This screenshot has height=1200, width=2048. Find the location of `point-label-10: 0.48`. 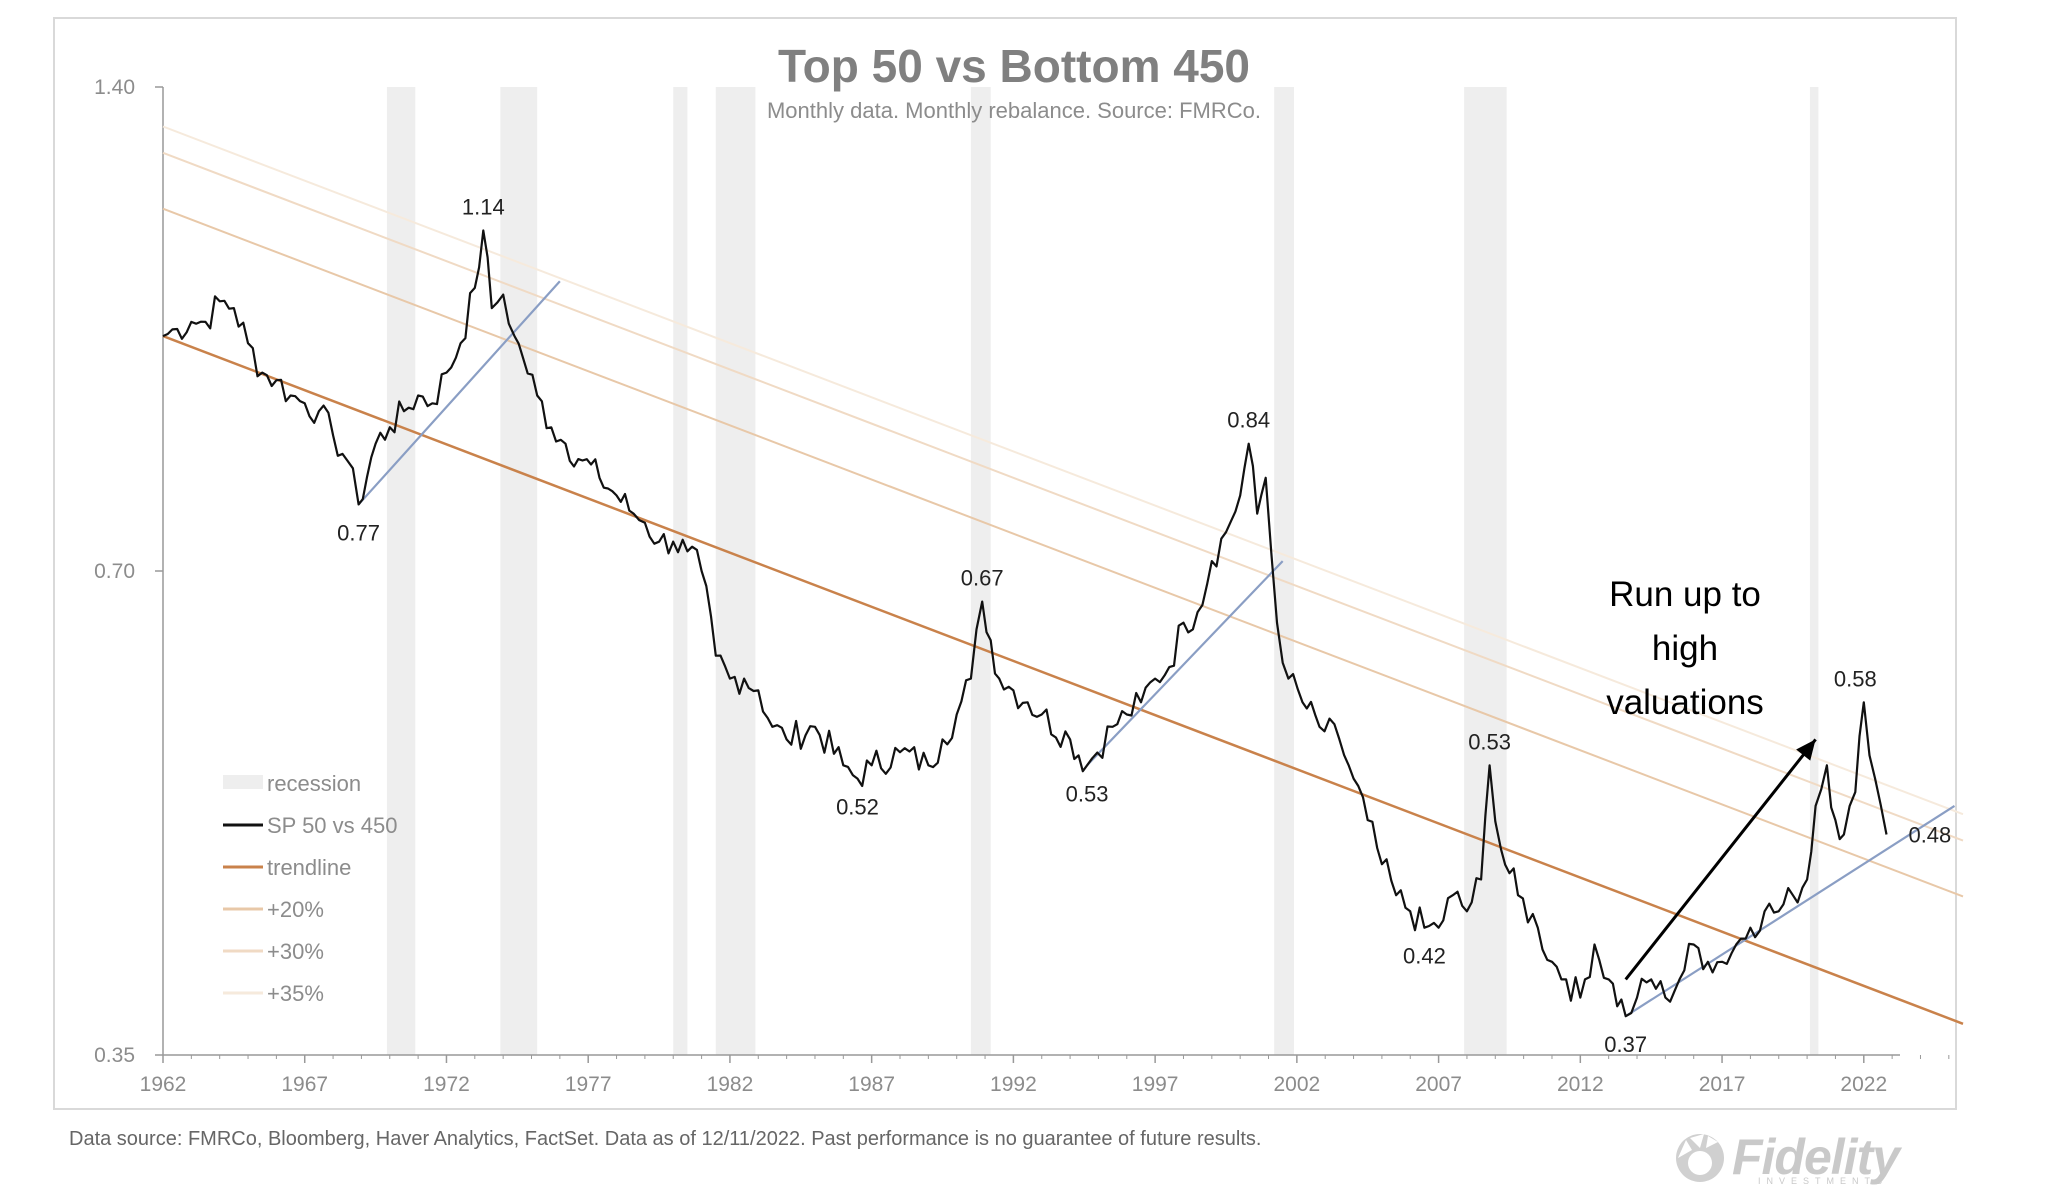

point-label-10: 0.48 is located at coordinates (1929, 834).